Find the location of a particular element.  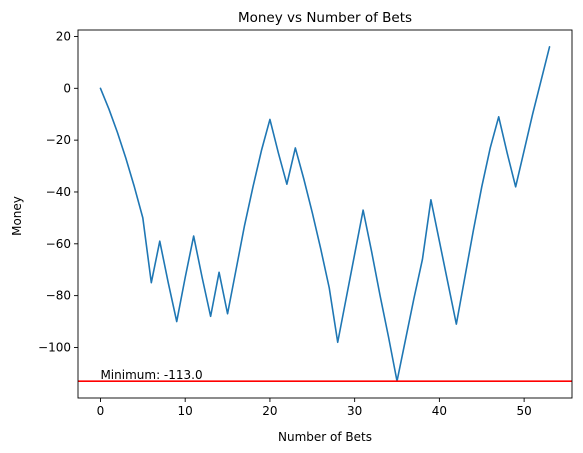

chart-title: Money vs Number of Bets is located at coordinates (325, 18).